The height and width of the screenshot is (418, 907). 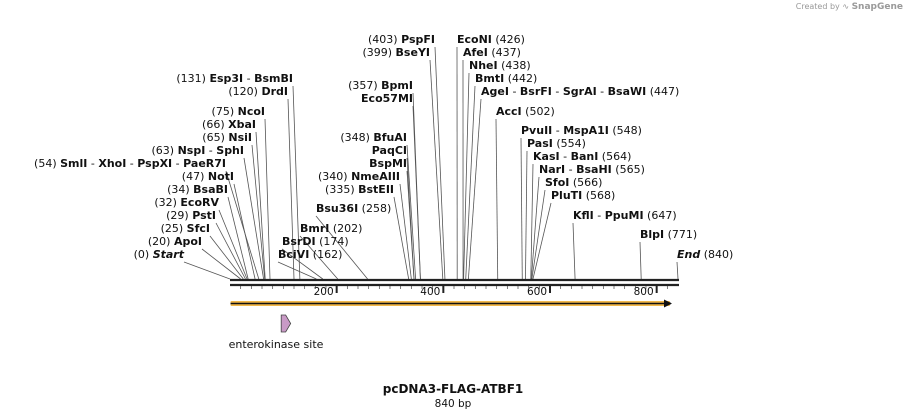 I want to click on site-label-sfoi: SfoI (566), so click(x=573, y=182).